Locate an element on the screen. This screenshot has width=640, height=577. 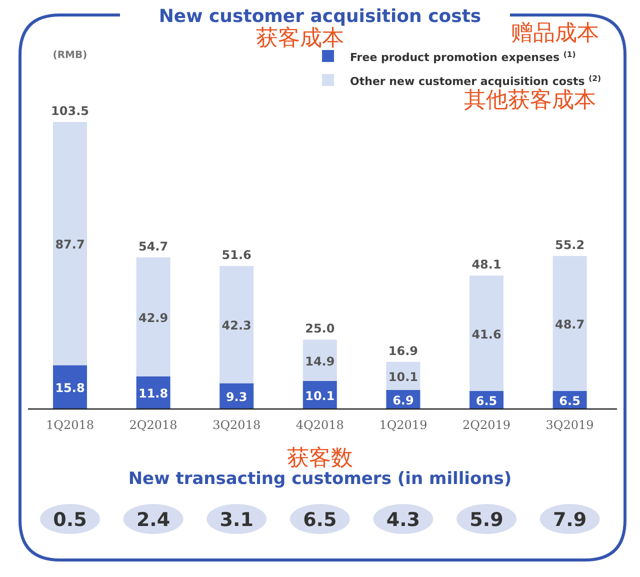
x-tick-label: 1Q2018 is located at coordinates (70, 425).